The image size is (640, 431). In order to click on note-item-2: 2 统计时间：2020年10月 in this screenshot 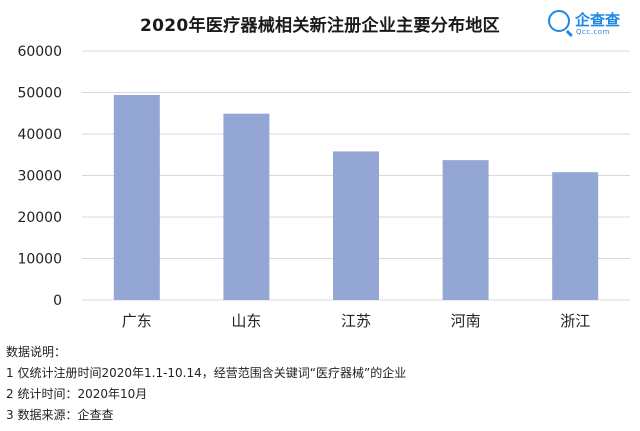, I will do `click(77, 394)`.